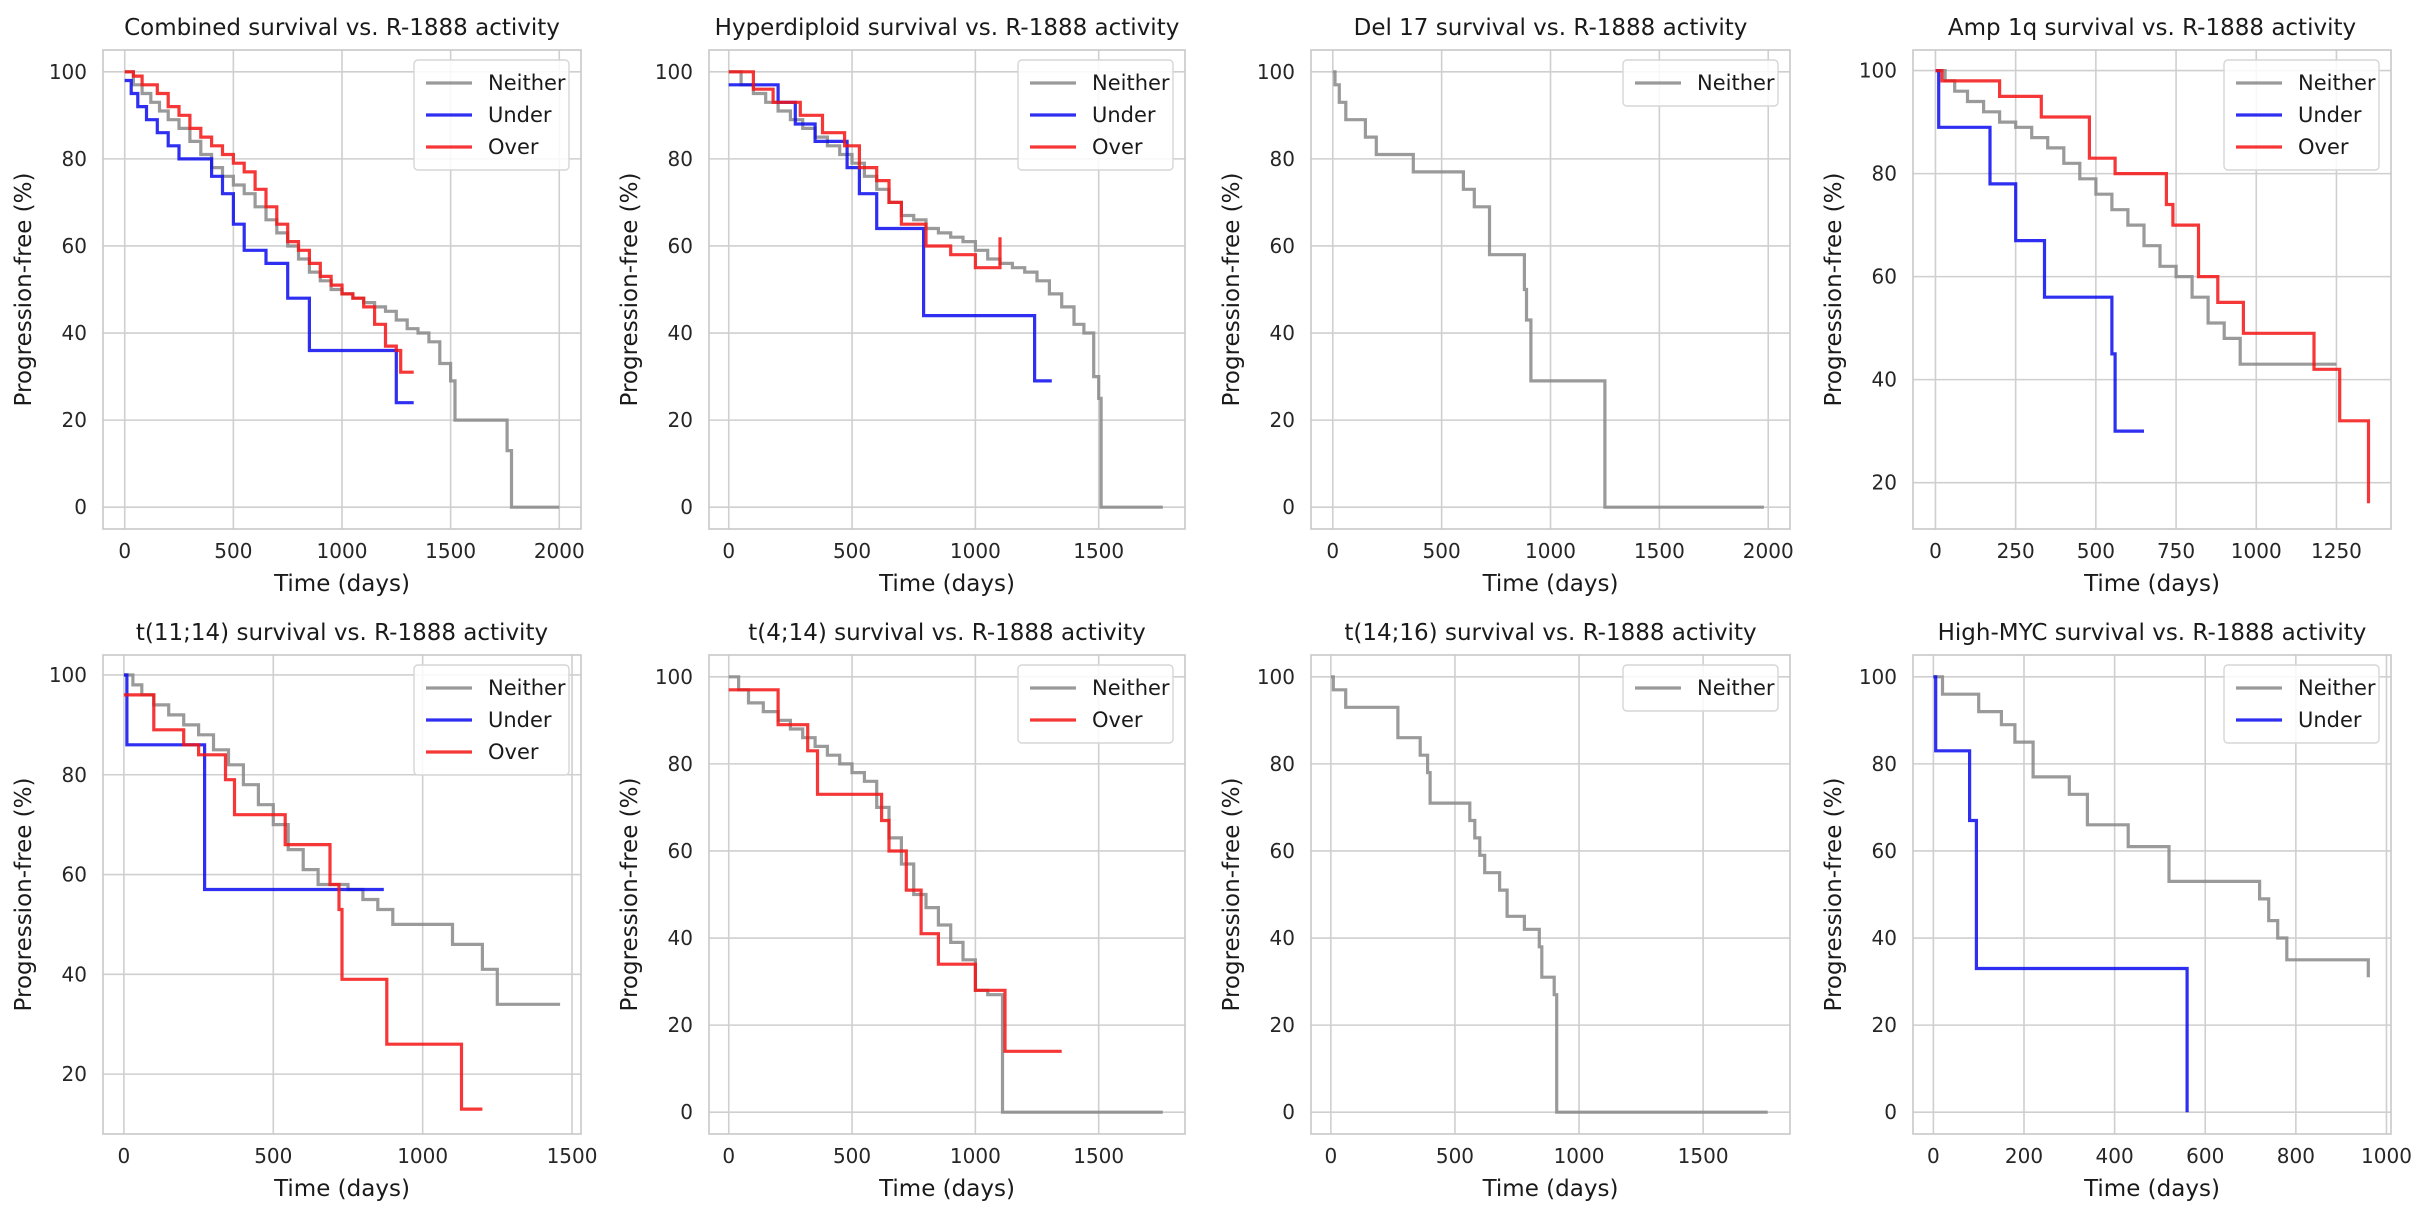  Describe the element at coordinates (2152, 28) in the screenshot. I see `chart-title: Amp 1q survival vs. R-1888 activity` at that location.